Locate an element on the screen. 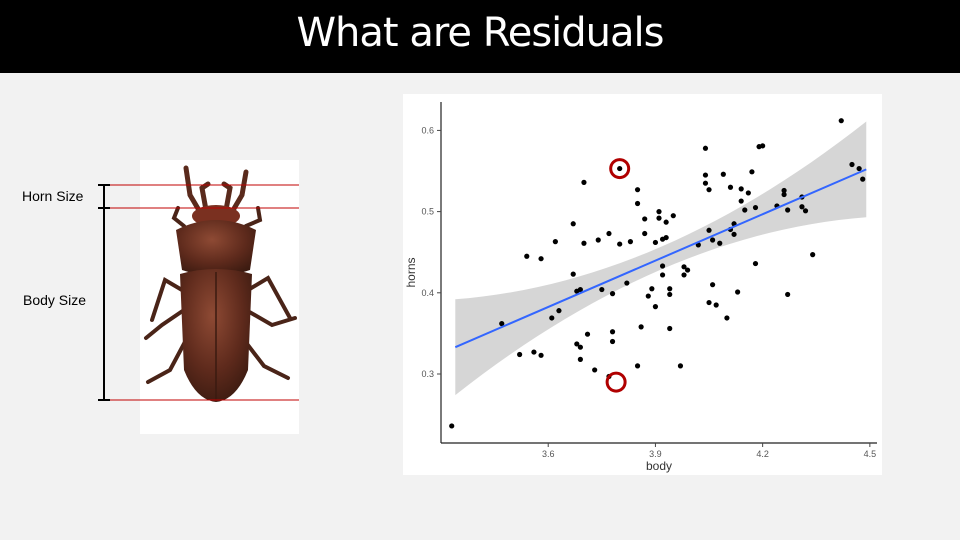 This screenshot has height=540, width=960. y-tick-label: 0.3 is located at coordinates (427, 374).